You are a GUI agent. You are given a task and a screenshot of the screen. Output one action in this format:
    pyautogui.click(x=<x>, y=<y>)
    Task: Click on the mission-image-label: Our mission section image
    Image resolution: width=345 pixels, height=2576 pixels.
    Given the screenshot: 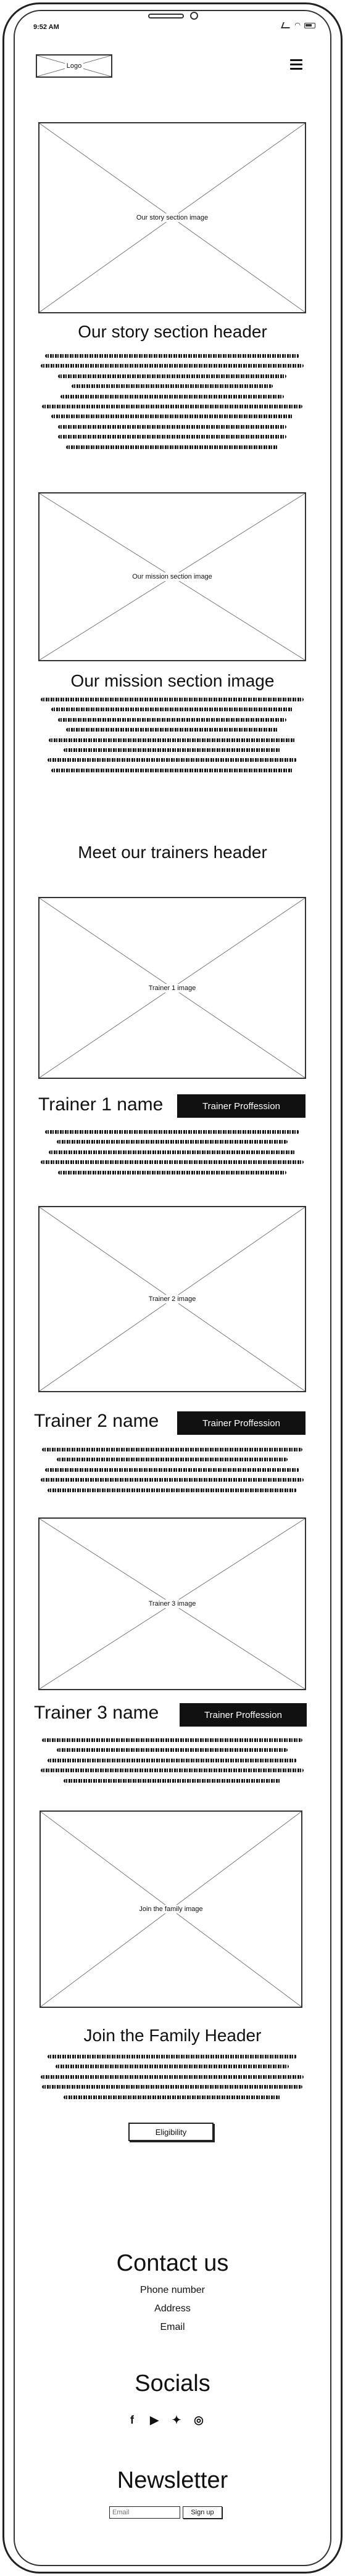 What is the action you would take?
    pyautogui.click(x=172, y=576)
    